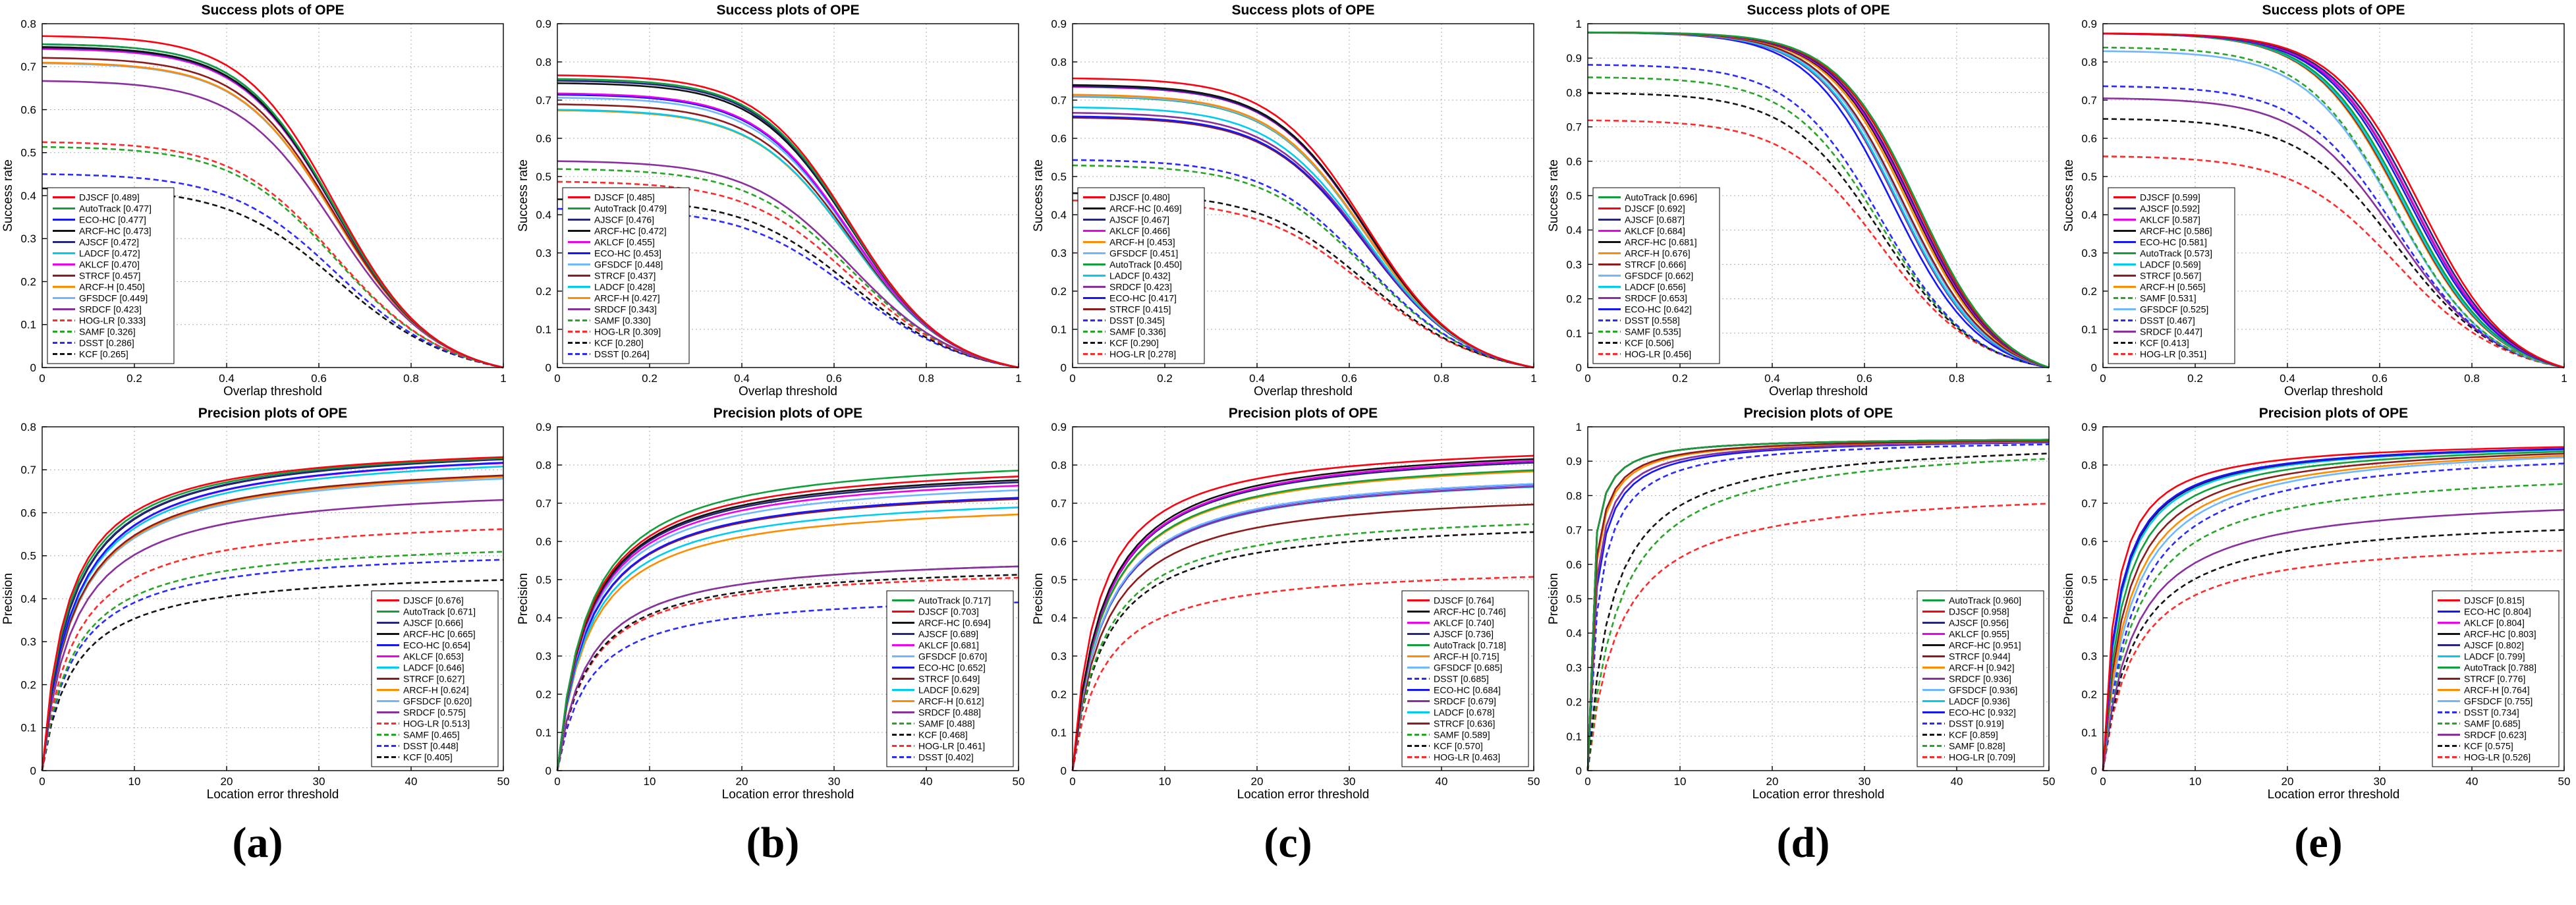 This screenshot has height=905, width=2576. I want to click on legend-label-DJSCF: DJSCF [0.485], so click(624, 197).